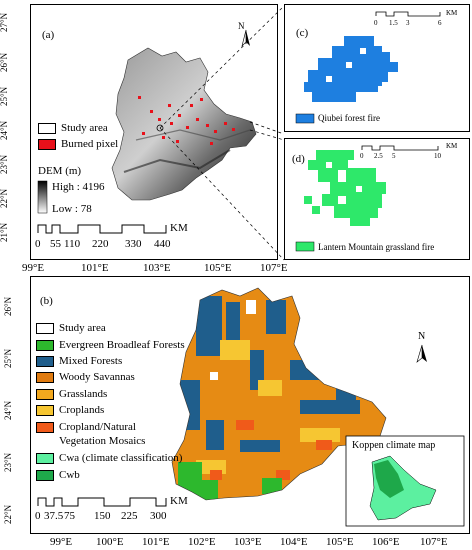 The image size is (472, 550). What do you see at coordinates (294, 542) in the screenshot?
I see `lon-tick-104: 104°E` at bounding box center [294, 542].